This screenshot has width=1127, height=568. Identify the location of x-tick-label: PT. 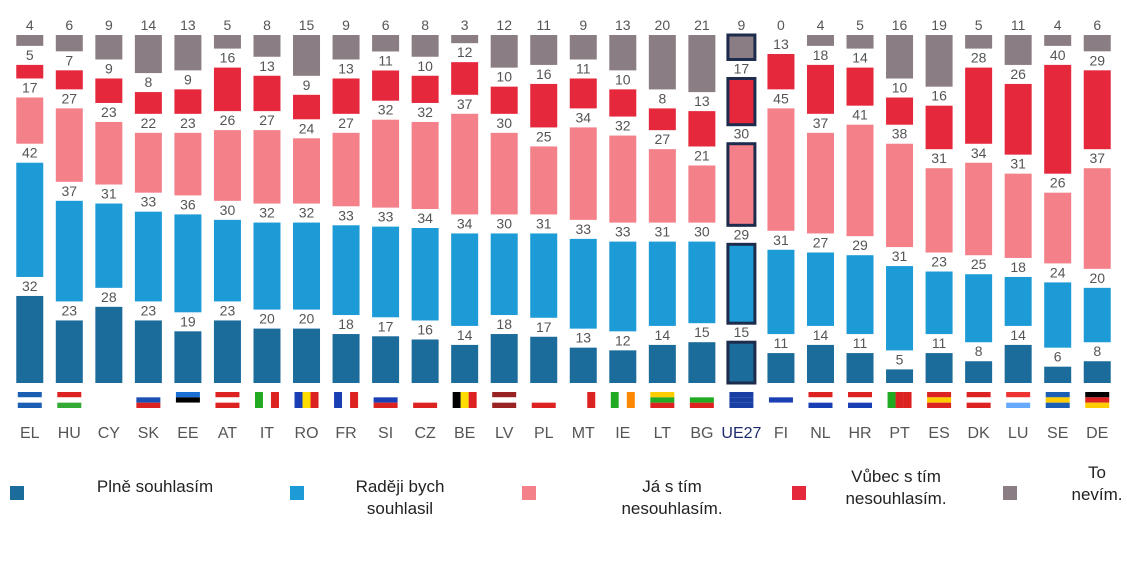
(899, 433).